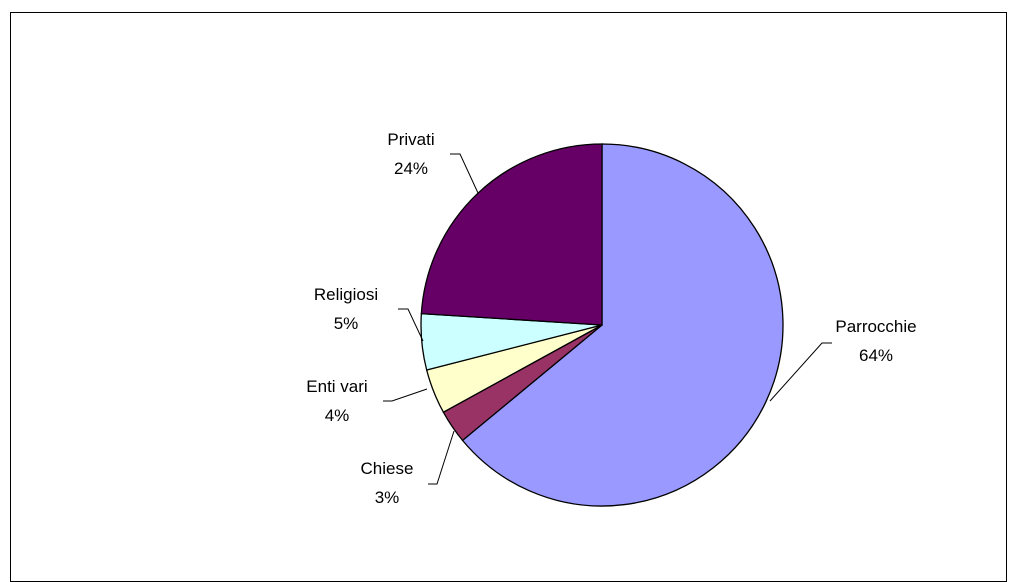 The height and width of the screenshot is (582, 1018). What do you see at coordinates (410, 139) in the screenshot?
I see `label-privati-name: Privati` at bounding box center [410, 139].